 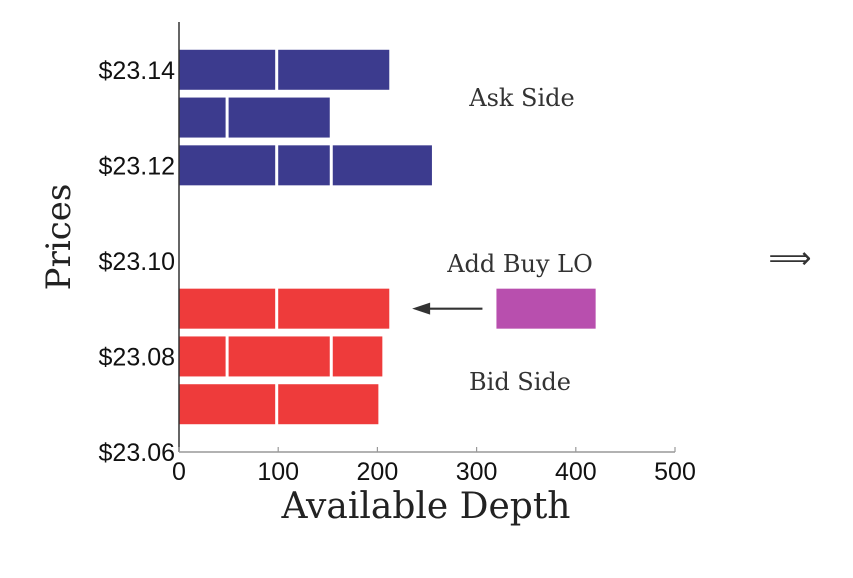 What do you see at coordinates (137, 453) in the screenshot?
I see `y-tick-label: $23.06` at bounding box center [137, 453].